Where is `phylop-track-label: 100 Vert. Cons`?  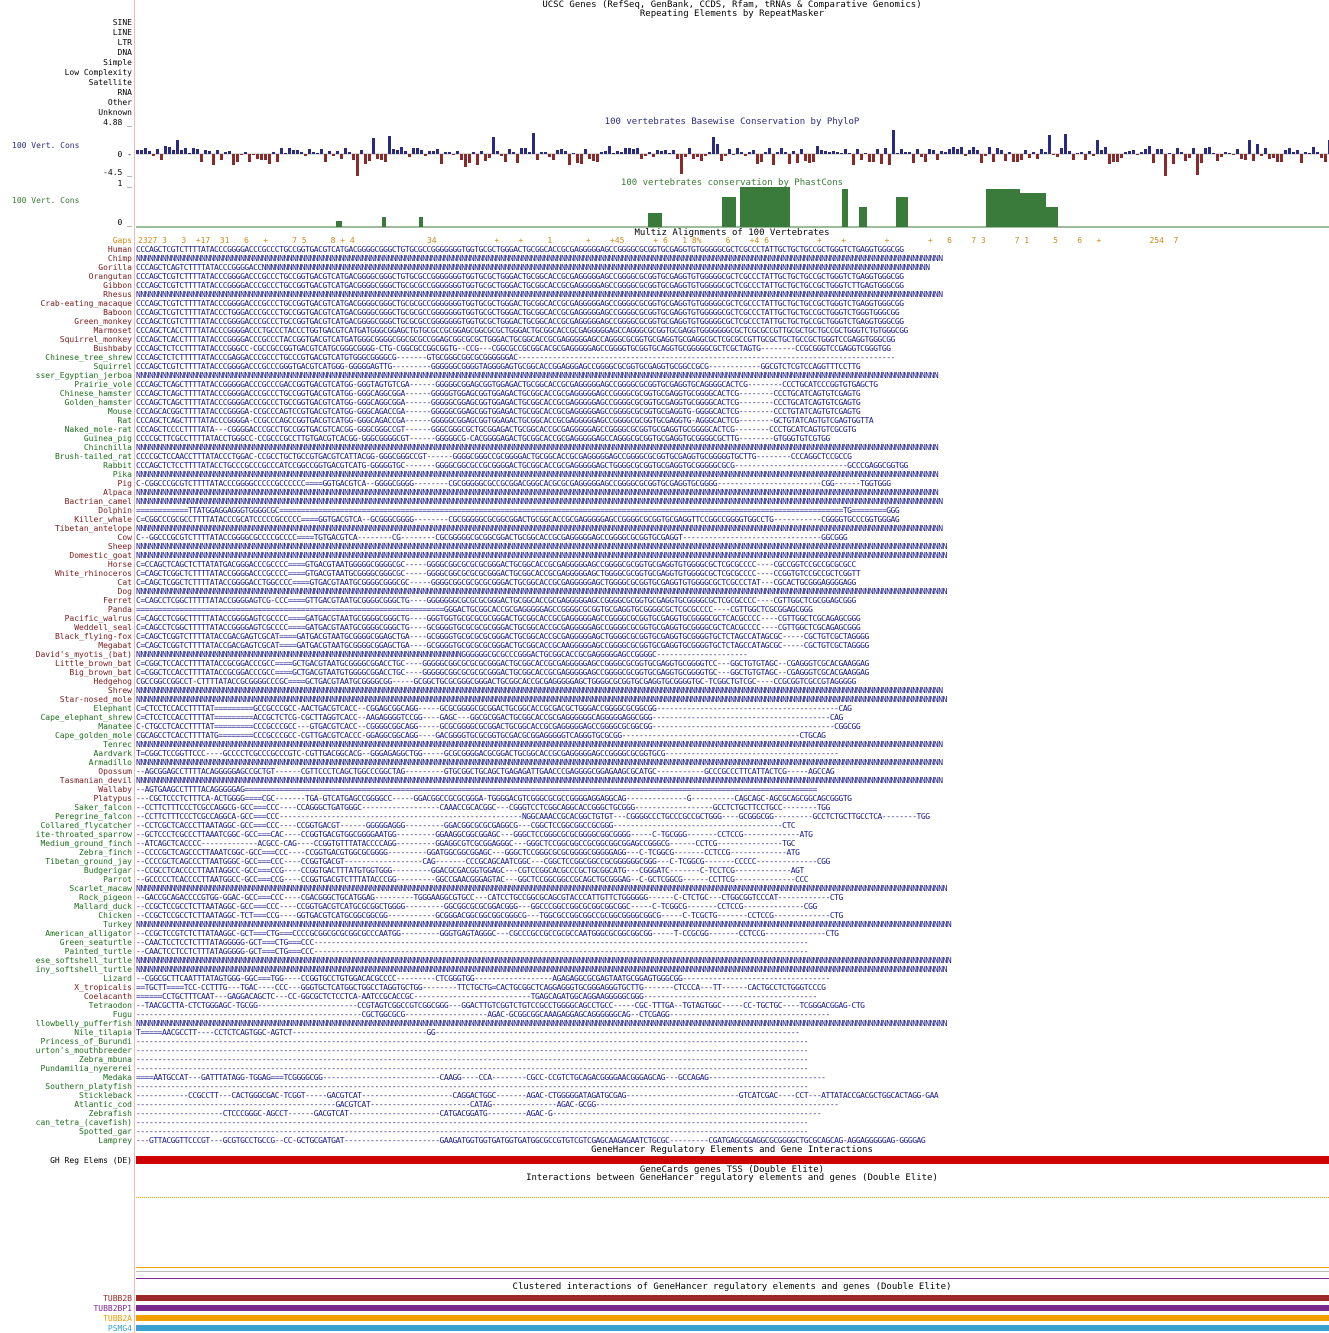 phylop-track-label: 100 Vert. Cons is located at coordinates (46, 145).